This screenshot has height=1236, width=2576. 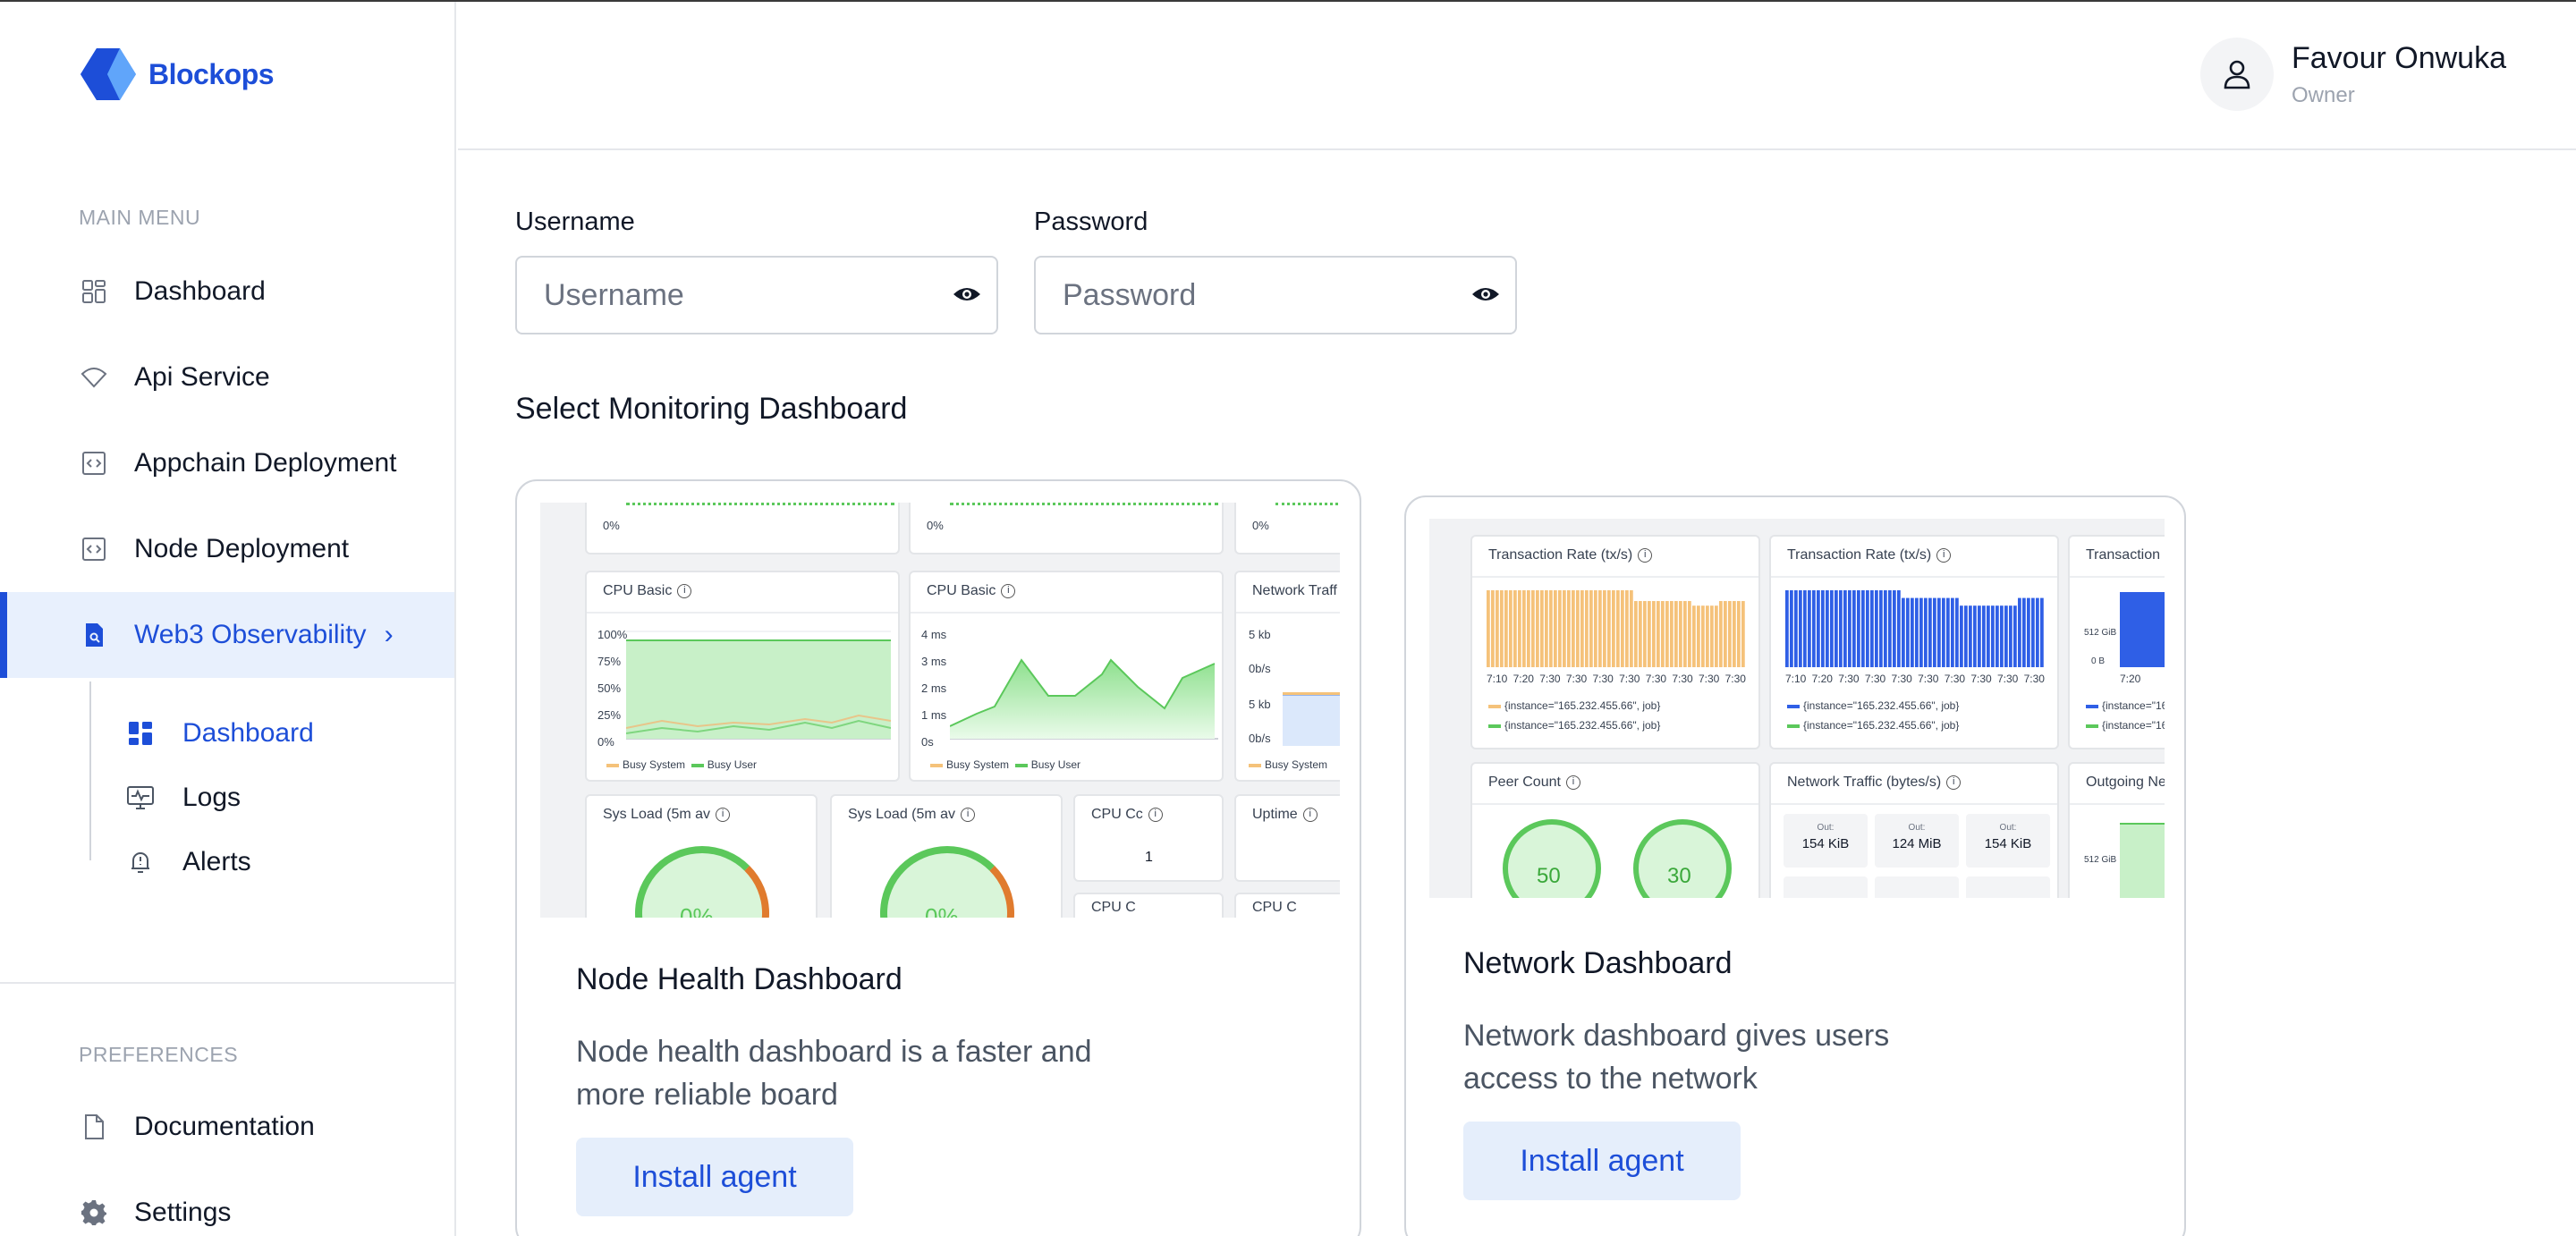 I want to click on brand-logo: Blockops, so click(x=177, y=74).